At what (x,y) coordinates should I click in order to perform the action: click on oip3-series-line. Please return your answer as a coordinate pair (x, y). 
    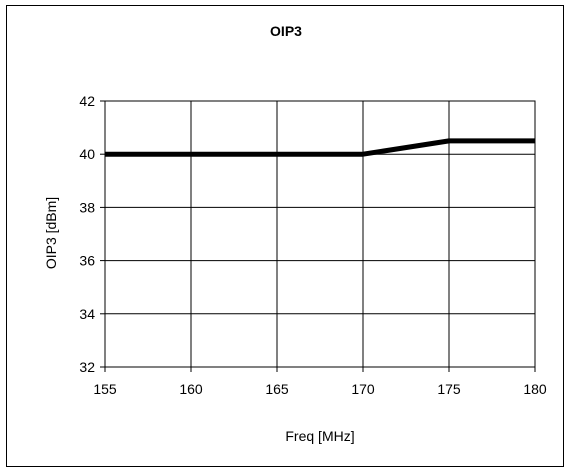
    Looking at the image, I should click on (320, 147).